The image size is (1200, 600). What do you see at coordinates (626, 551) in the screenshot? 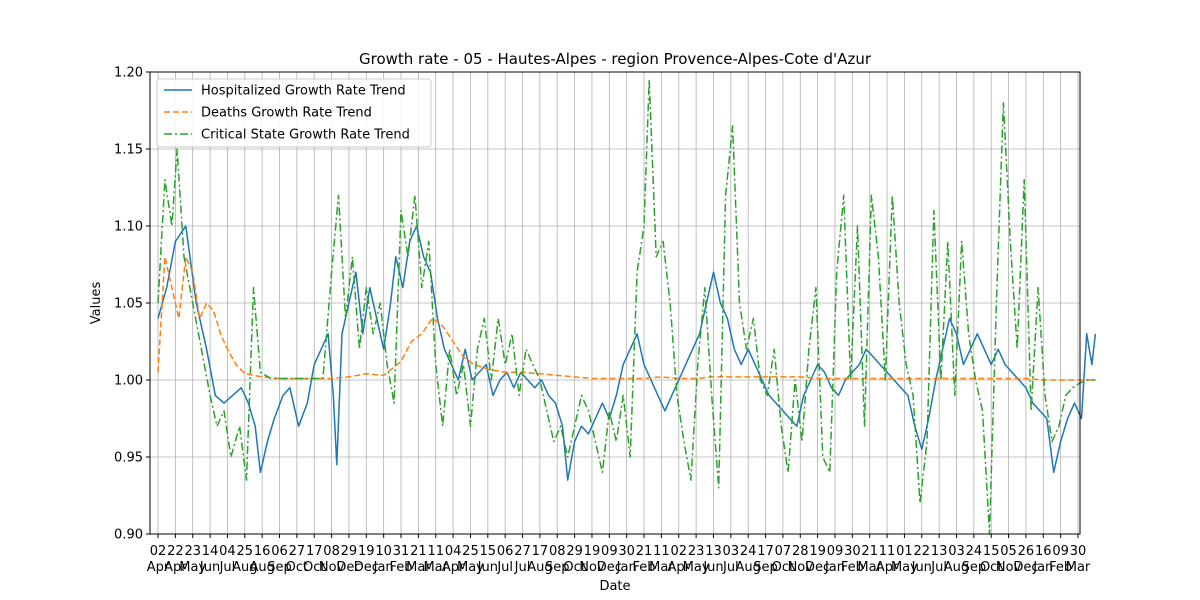
I see `x-tick-day-label: 30` at bounding box center [626, 551].